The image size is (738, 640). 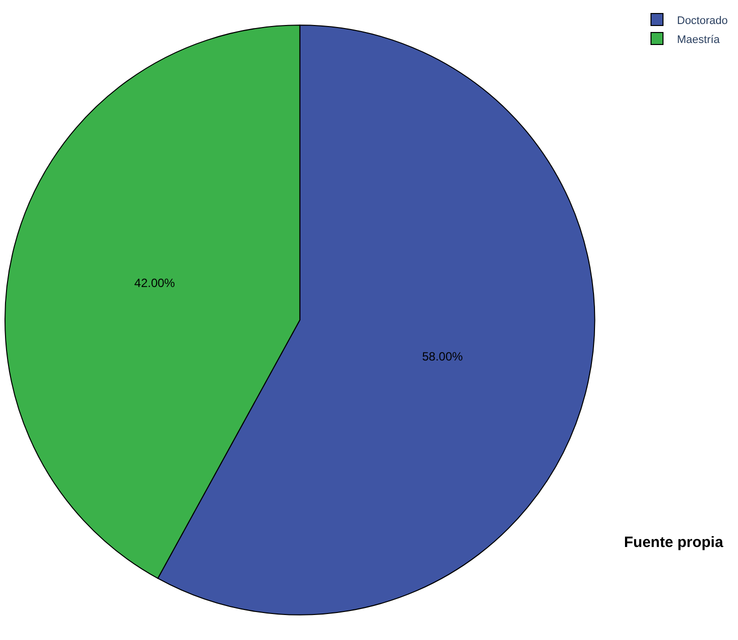 I want to click on data-label: 58.00%, so click(x=443, y=357).